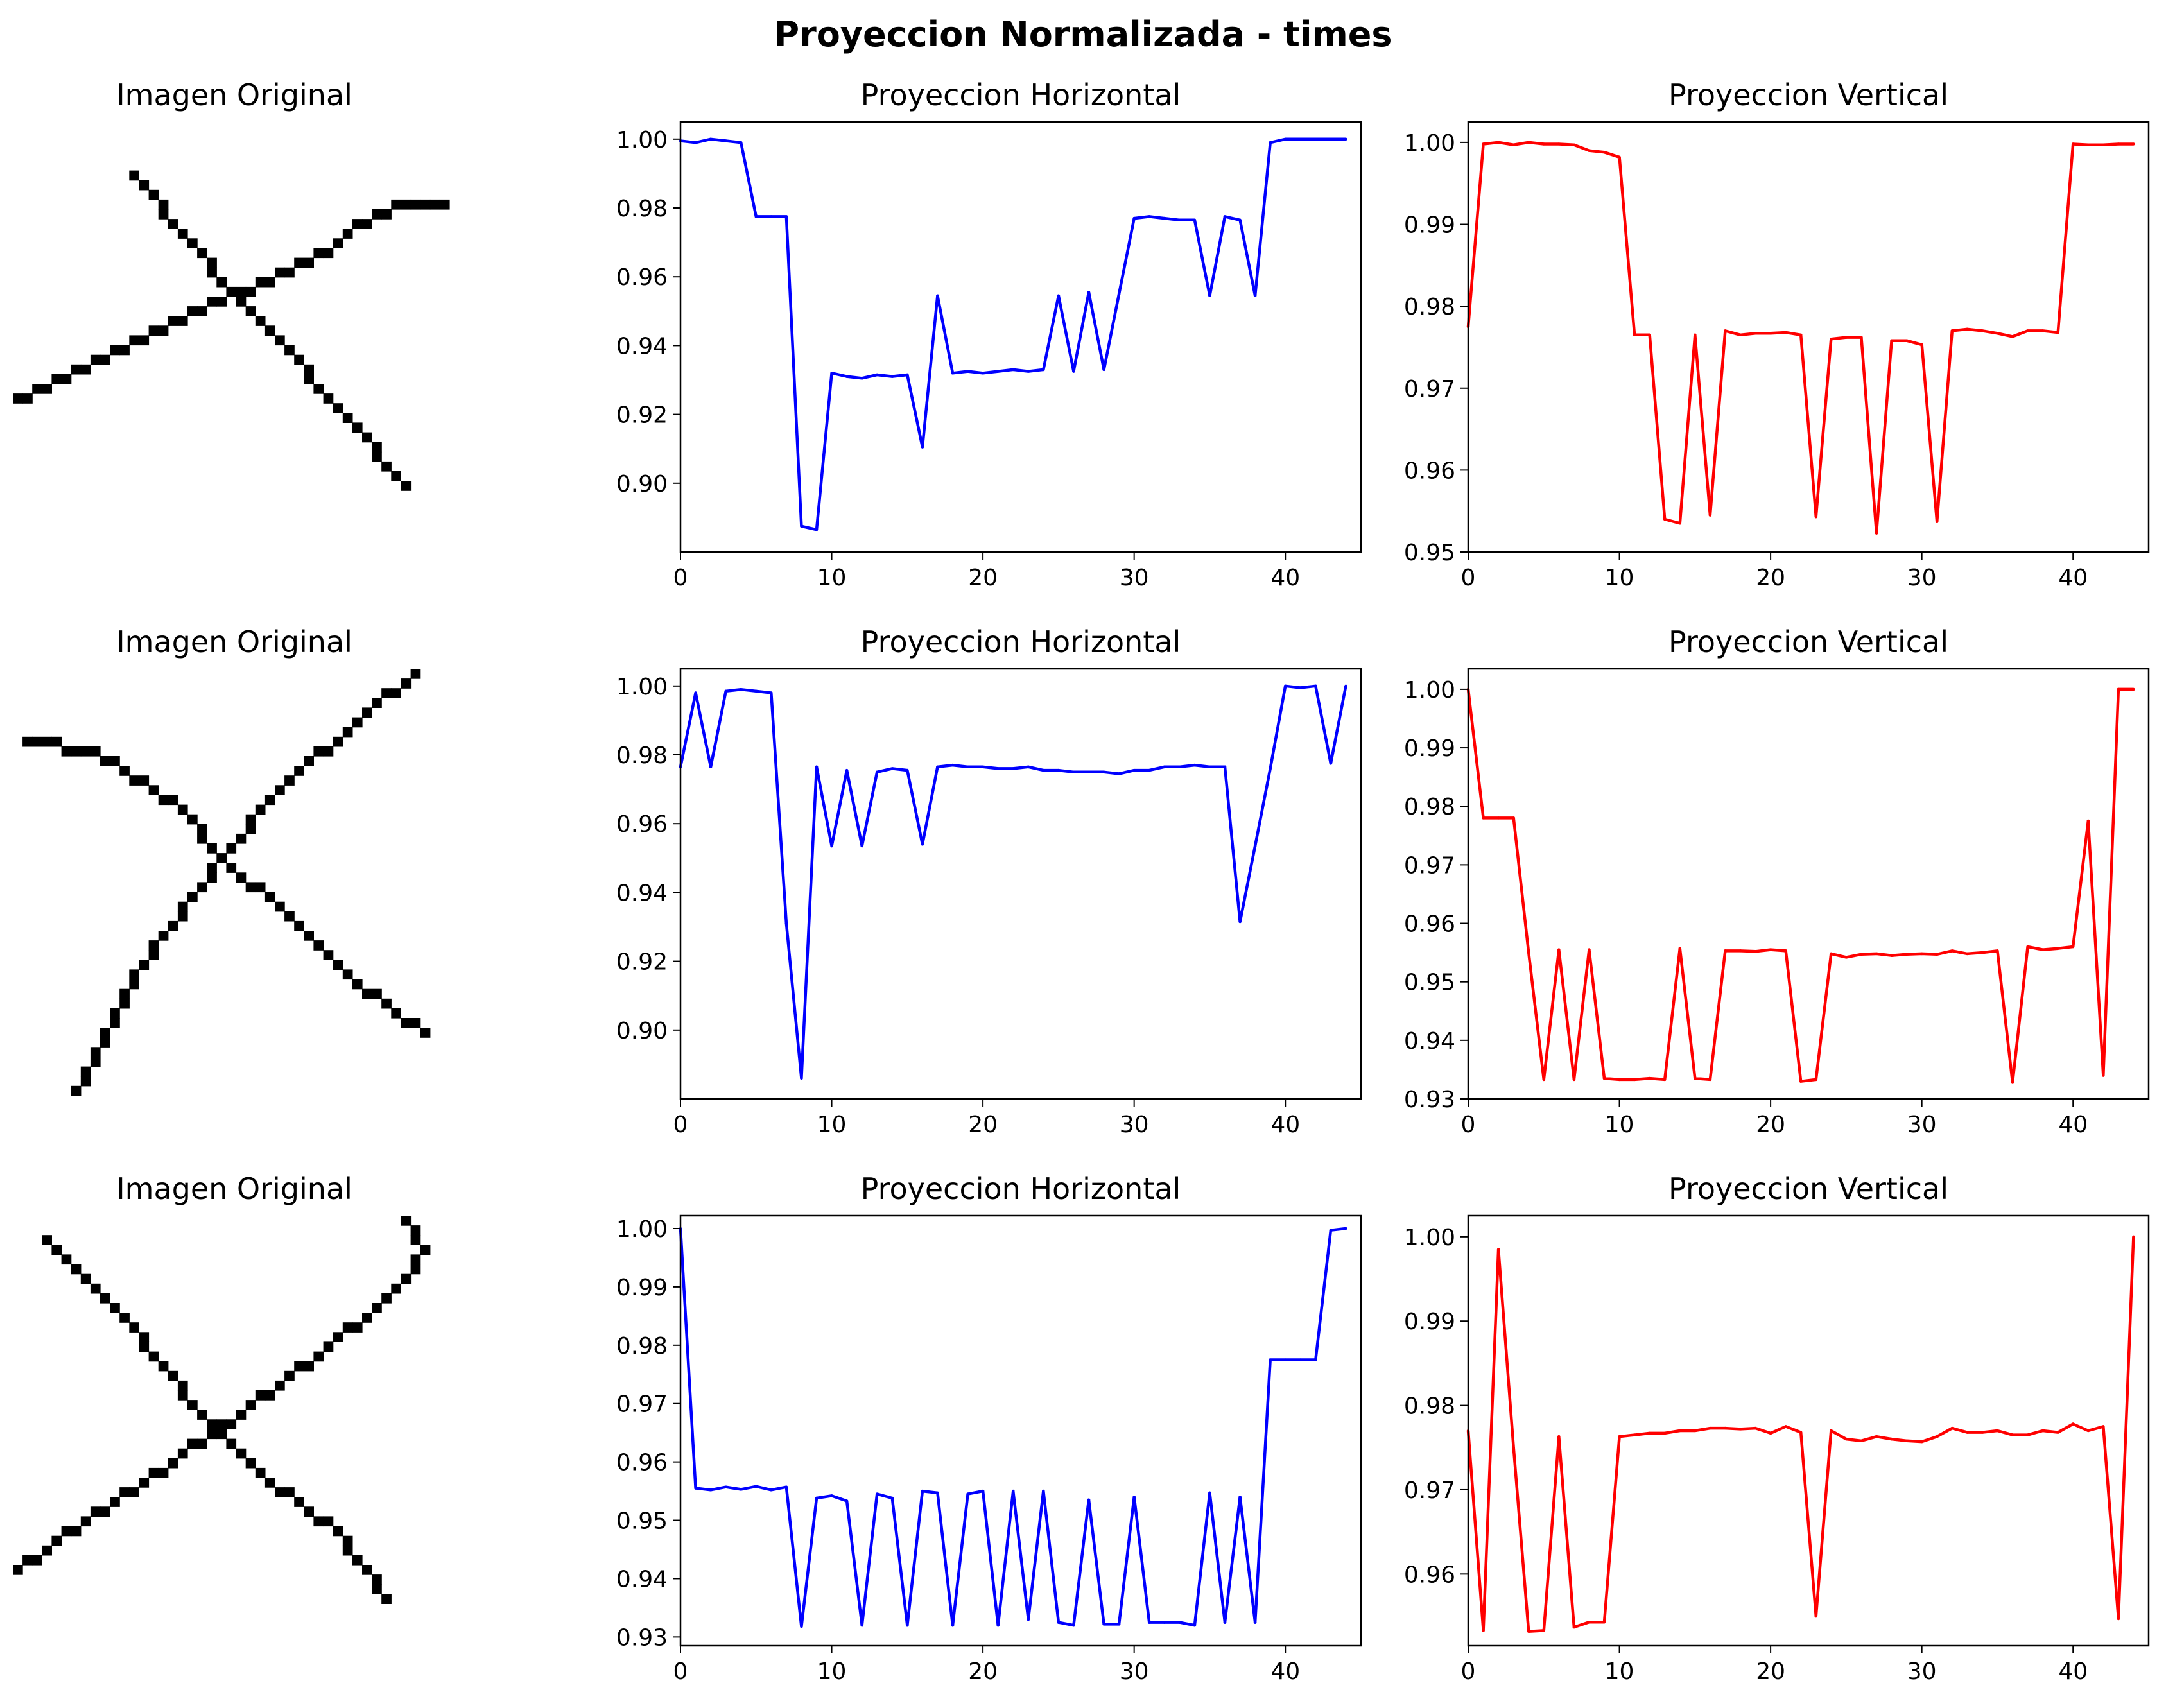  Describe the element at coordinates (1020, 1430) in the screenshot. I see `plot-frame` at that location.